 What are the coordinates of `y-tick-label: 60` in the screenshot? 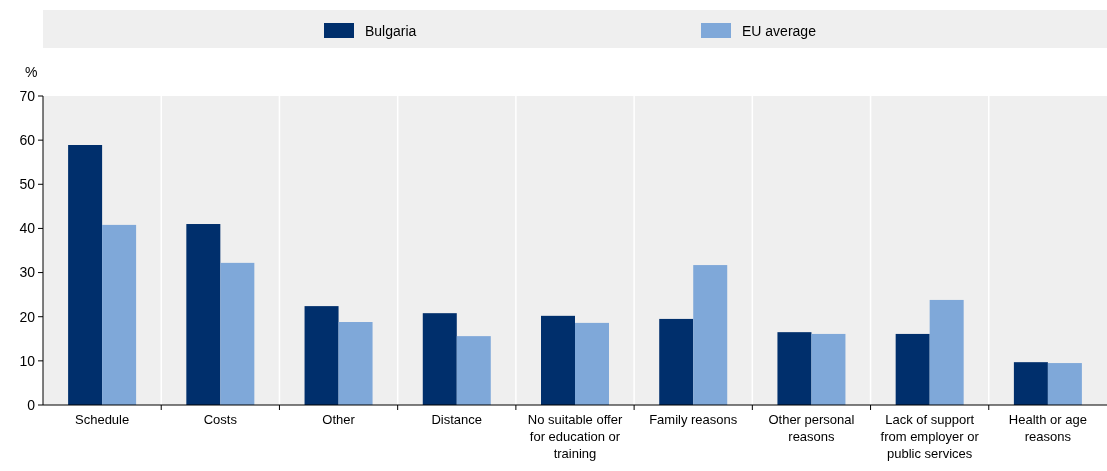 It's located at (27, 140).